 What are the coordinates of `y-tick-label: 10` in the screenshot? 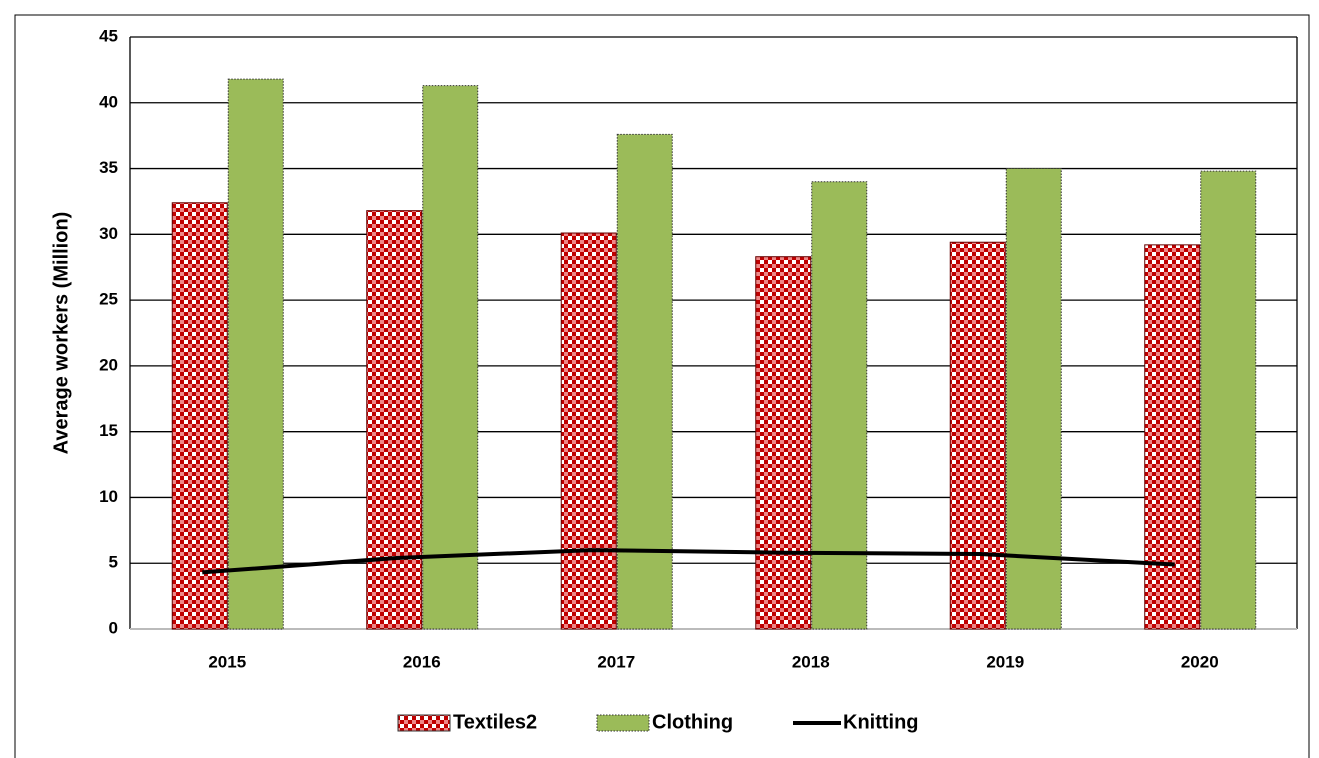 It's located at (108, 496).